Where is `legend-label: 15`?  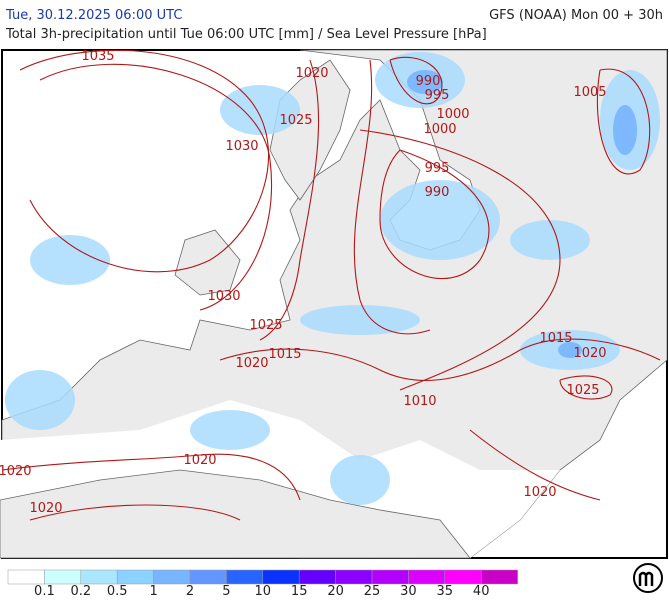 legend-label: 15 is located at coordinates (299, 591).